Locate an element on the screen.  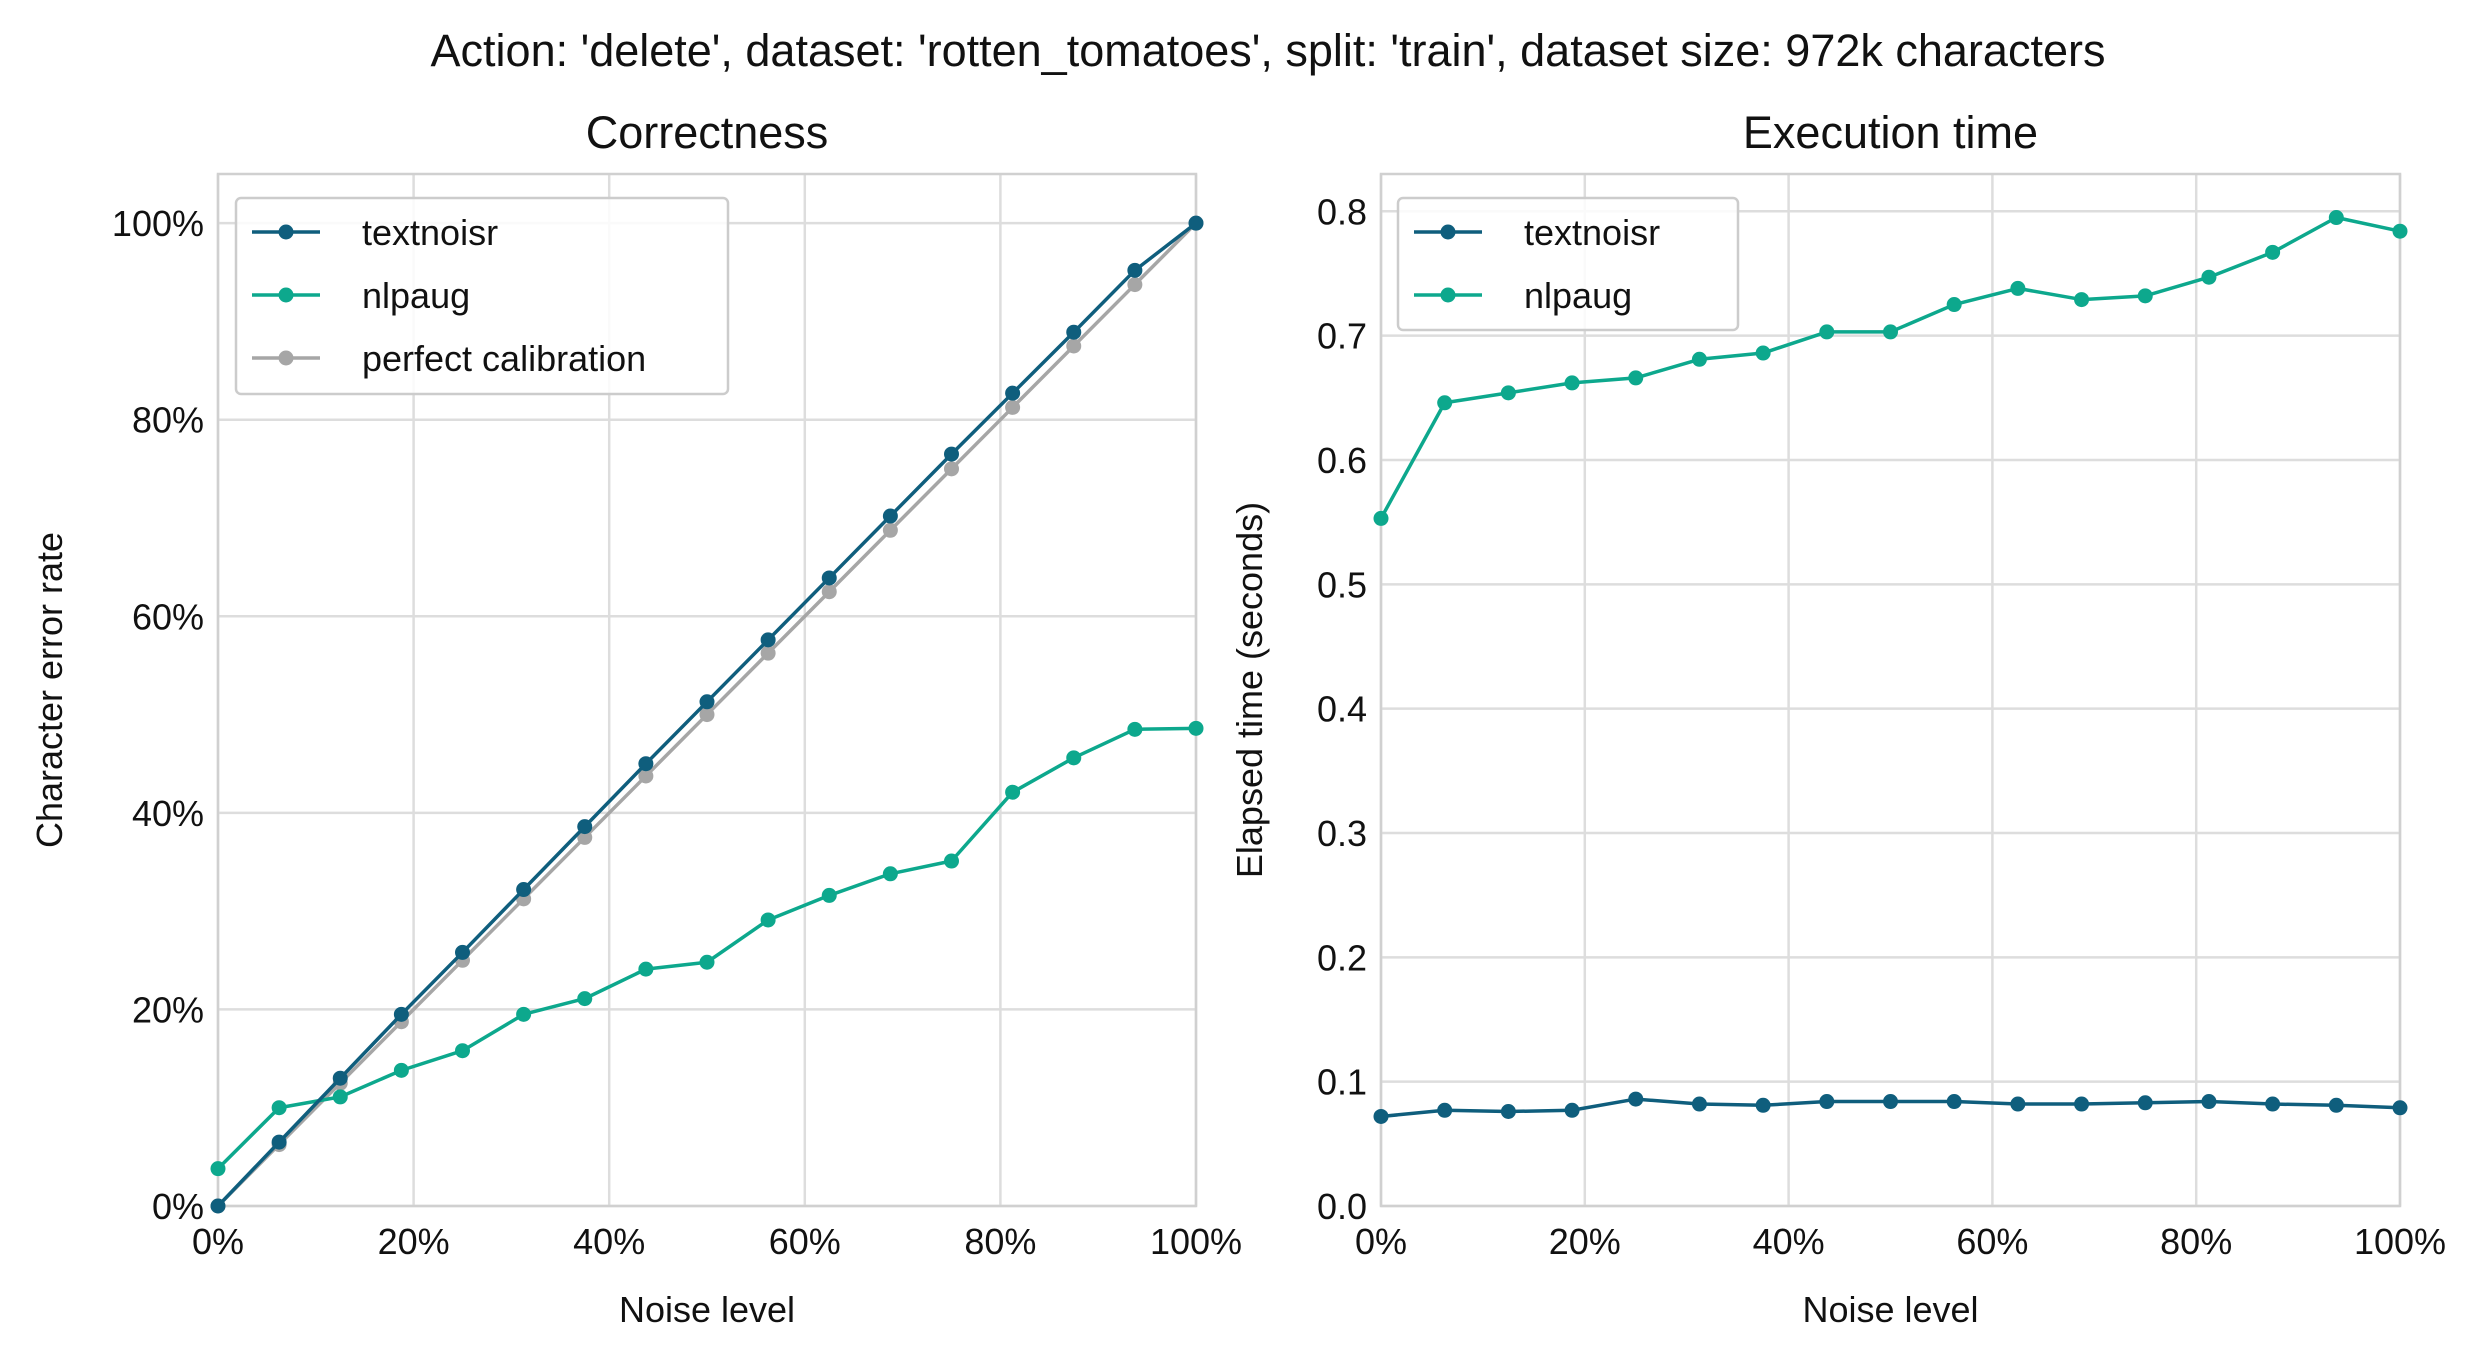
y-tick-label: 0% is located at coordinates (178, 1206).